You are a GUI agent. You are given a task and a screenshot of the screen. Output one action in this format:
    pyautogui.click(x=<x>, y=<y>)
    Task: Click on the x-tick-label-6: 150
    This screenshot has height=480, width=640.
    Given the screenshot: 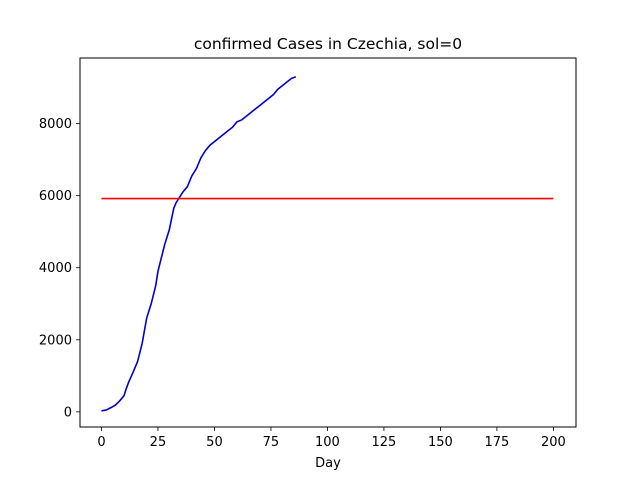 What is the action you would take?
    pyautogui.click(x=440, y=442)
    